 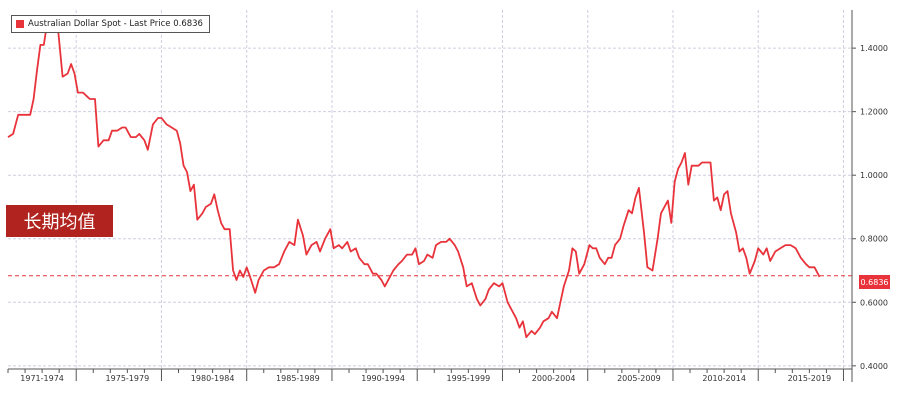 I want to click on x-tick-label: 1975-1979, so click(x=128, y=378).